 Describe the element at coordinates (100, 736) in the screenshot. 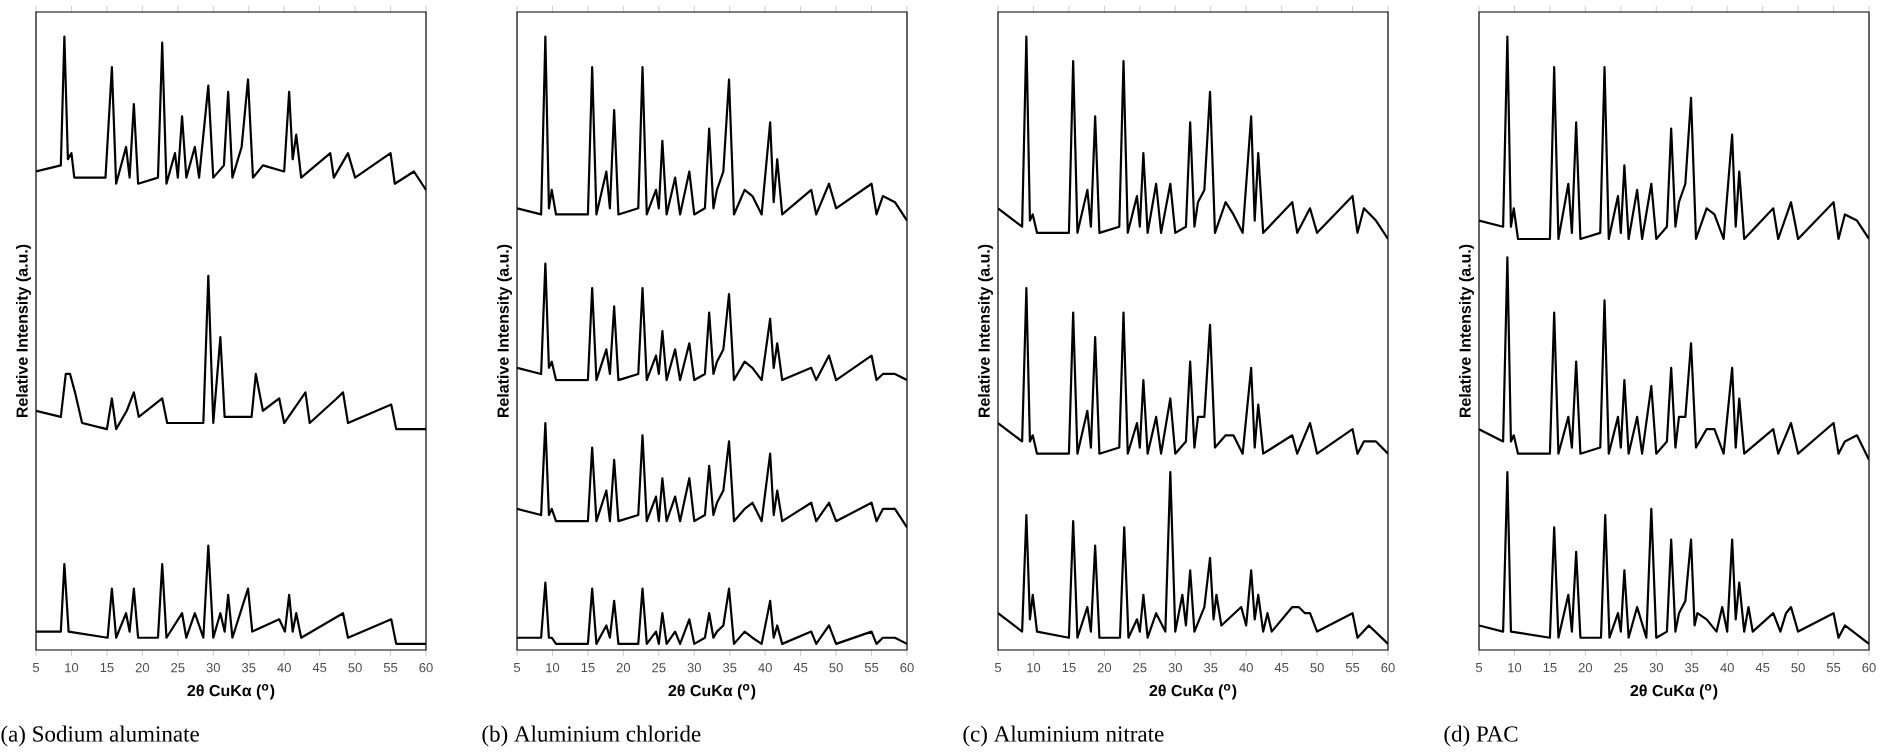

I see `text: (a) Sodium aluminate` at that location.